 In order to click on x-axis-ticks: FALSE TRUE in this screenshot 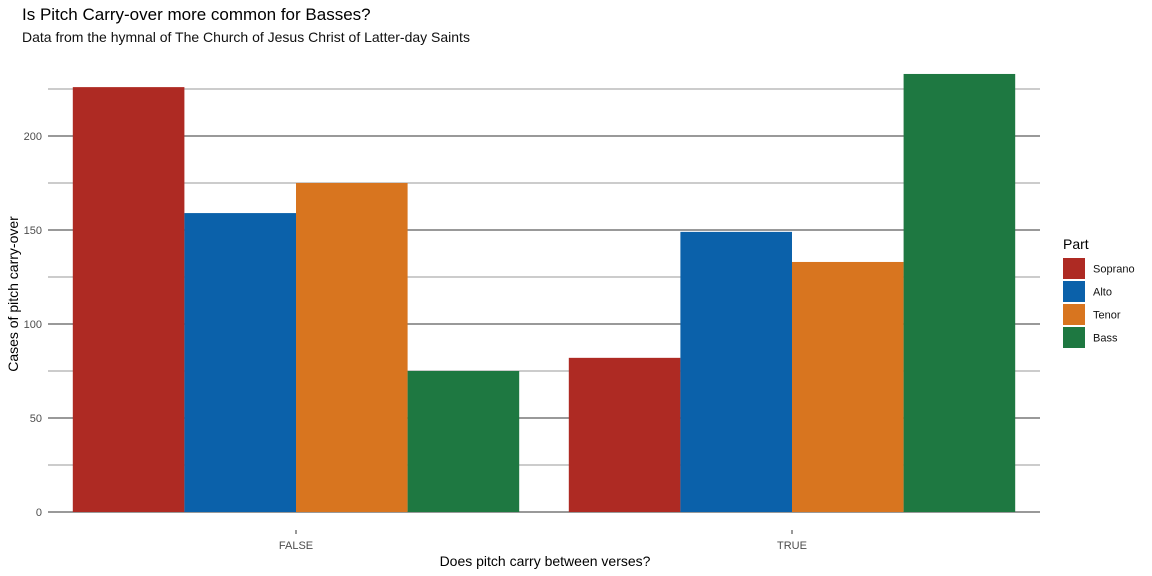, I will do `click(543, 541)`.